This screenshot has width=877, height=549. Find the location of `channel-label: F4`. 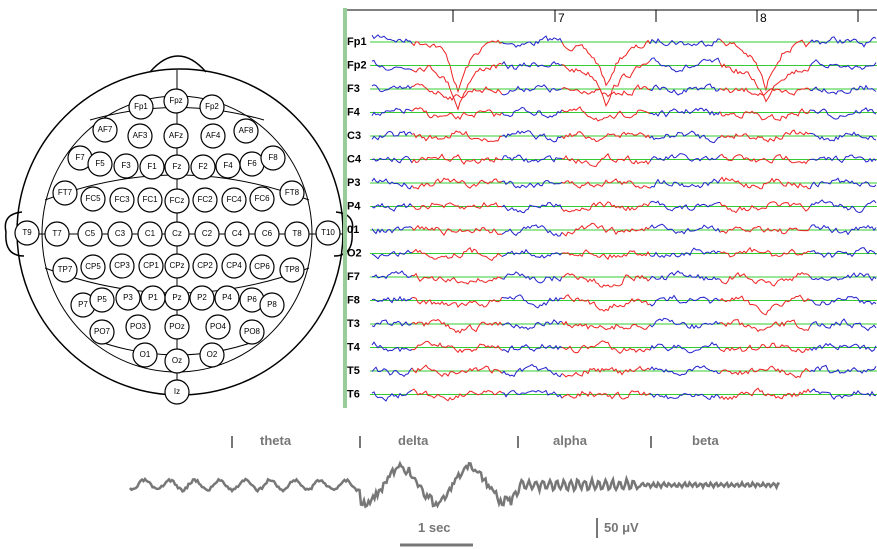

channel-label: F4 is located at coordinates (354, 112).